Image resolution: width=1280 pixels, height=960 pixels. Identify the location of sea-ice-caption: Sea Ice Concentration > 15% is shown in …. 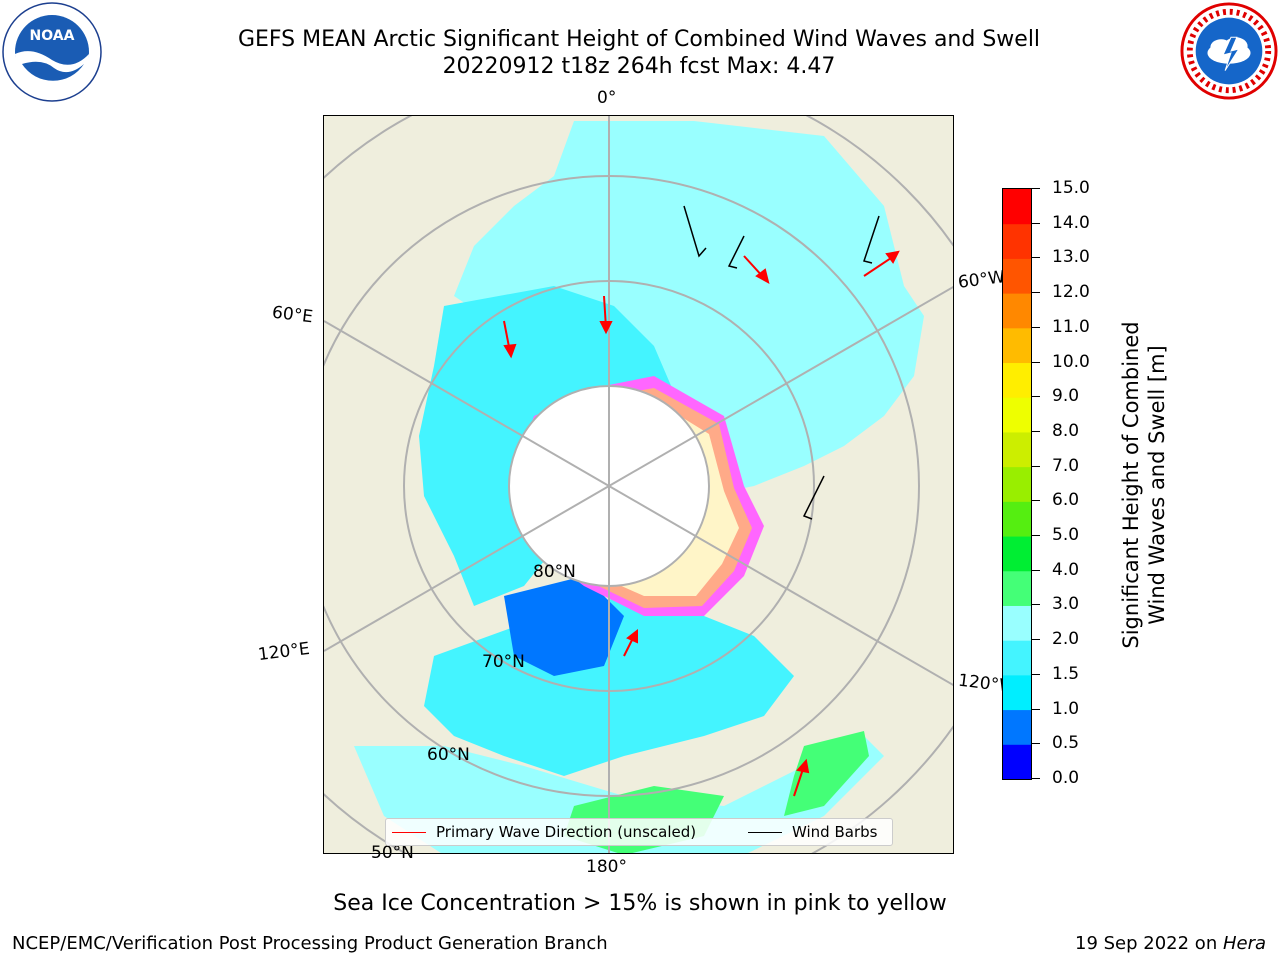
(640, 903).